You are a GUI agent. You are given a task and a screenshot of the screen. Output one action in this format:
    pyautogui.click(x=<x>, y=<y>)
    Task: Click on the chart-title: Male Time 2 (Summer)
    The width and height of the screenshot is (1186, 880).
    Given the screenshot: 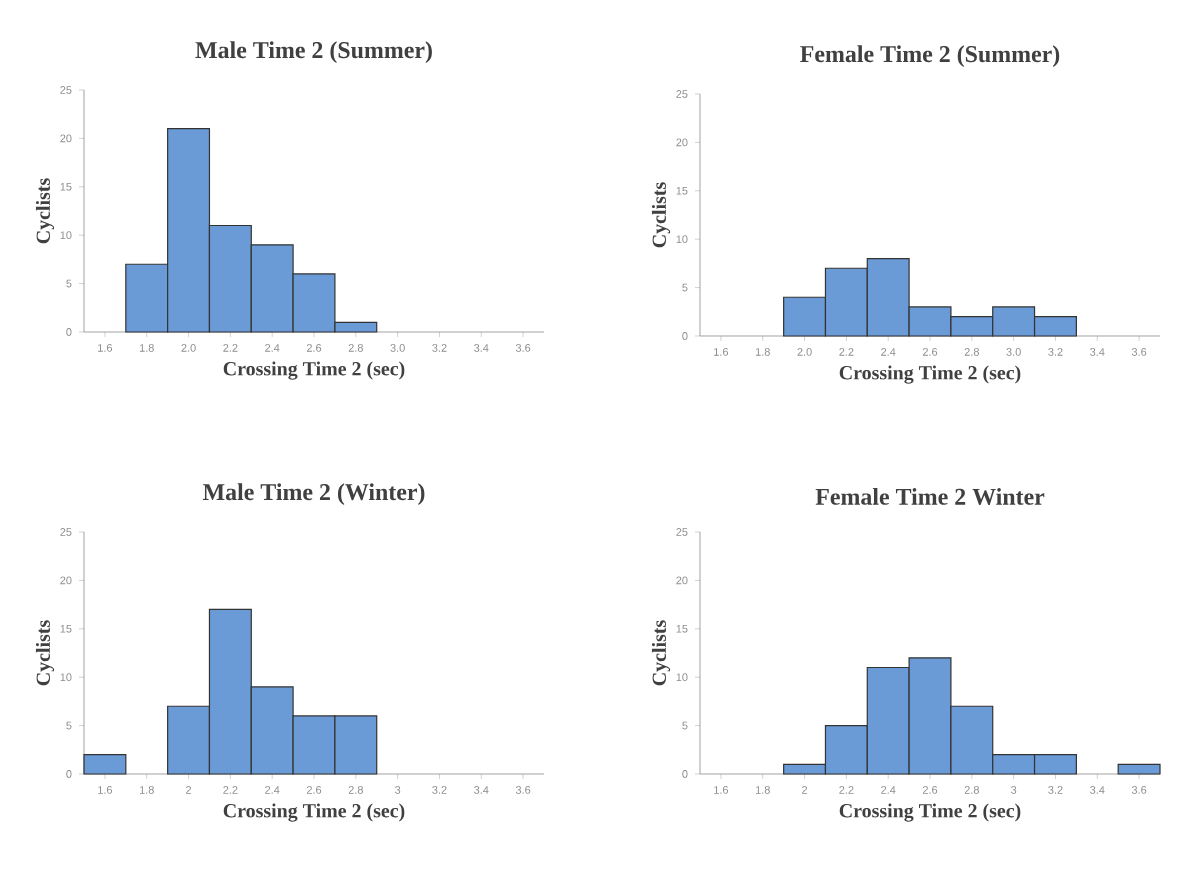 What is the action you would take?
    pyautogui.click(x=313, y=52)
    